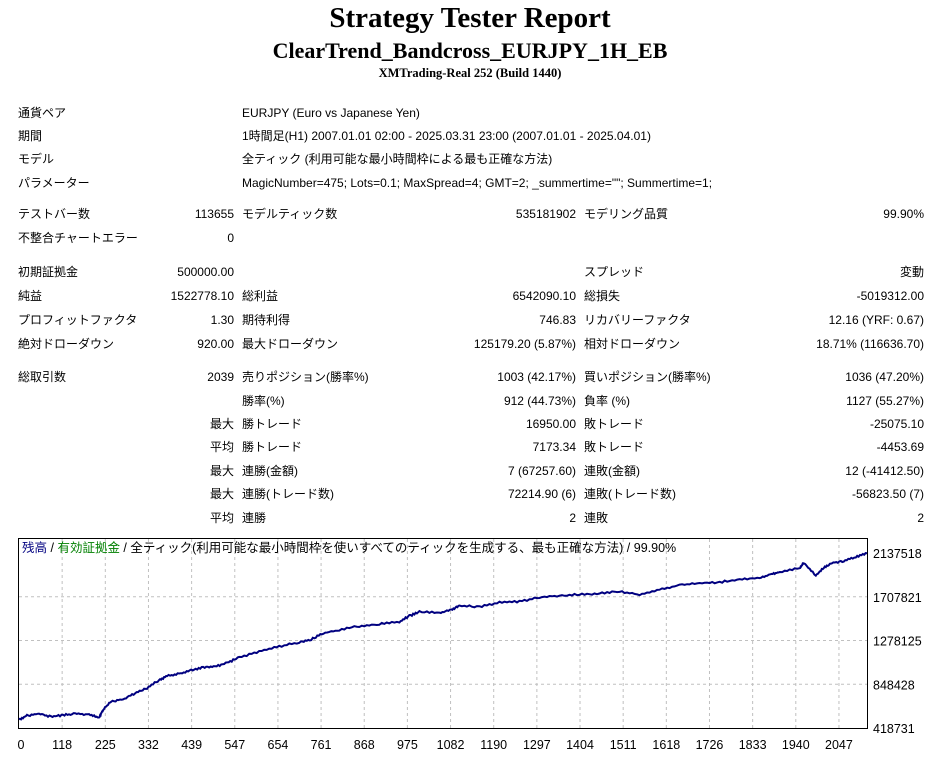 The image size is (940, 761). I want to click on report-title: Strategy Tester Report, so click(470, 18).